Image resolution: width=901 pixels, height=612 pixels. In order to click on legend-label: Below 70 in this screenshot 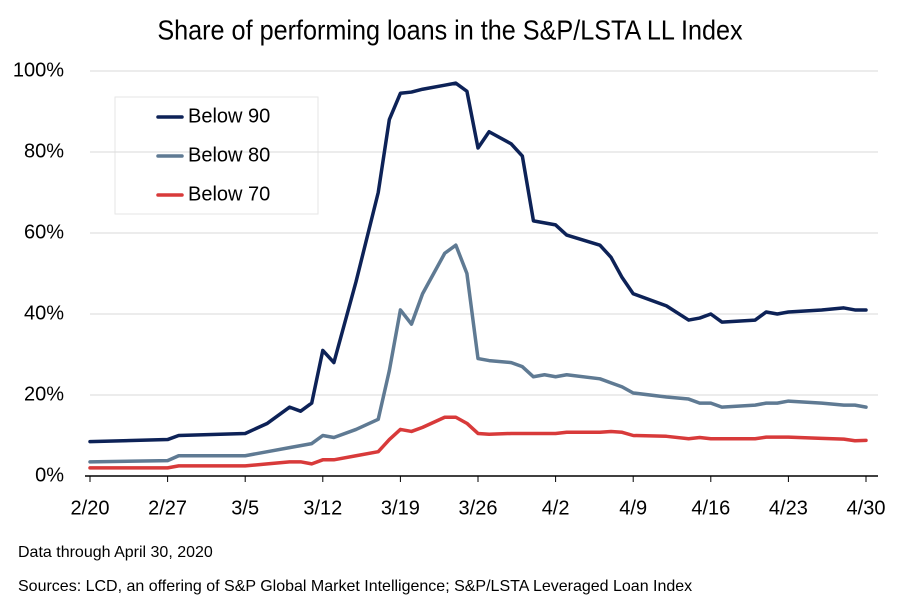, I will do `click(229, 194)`.